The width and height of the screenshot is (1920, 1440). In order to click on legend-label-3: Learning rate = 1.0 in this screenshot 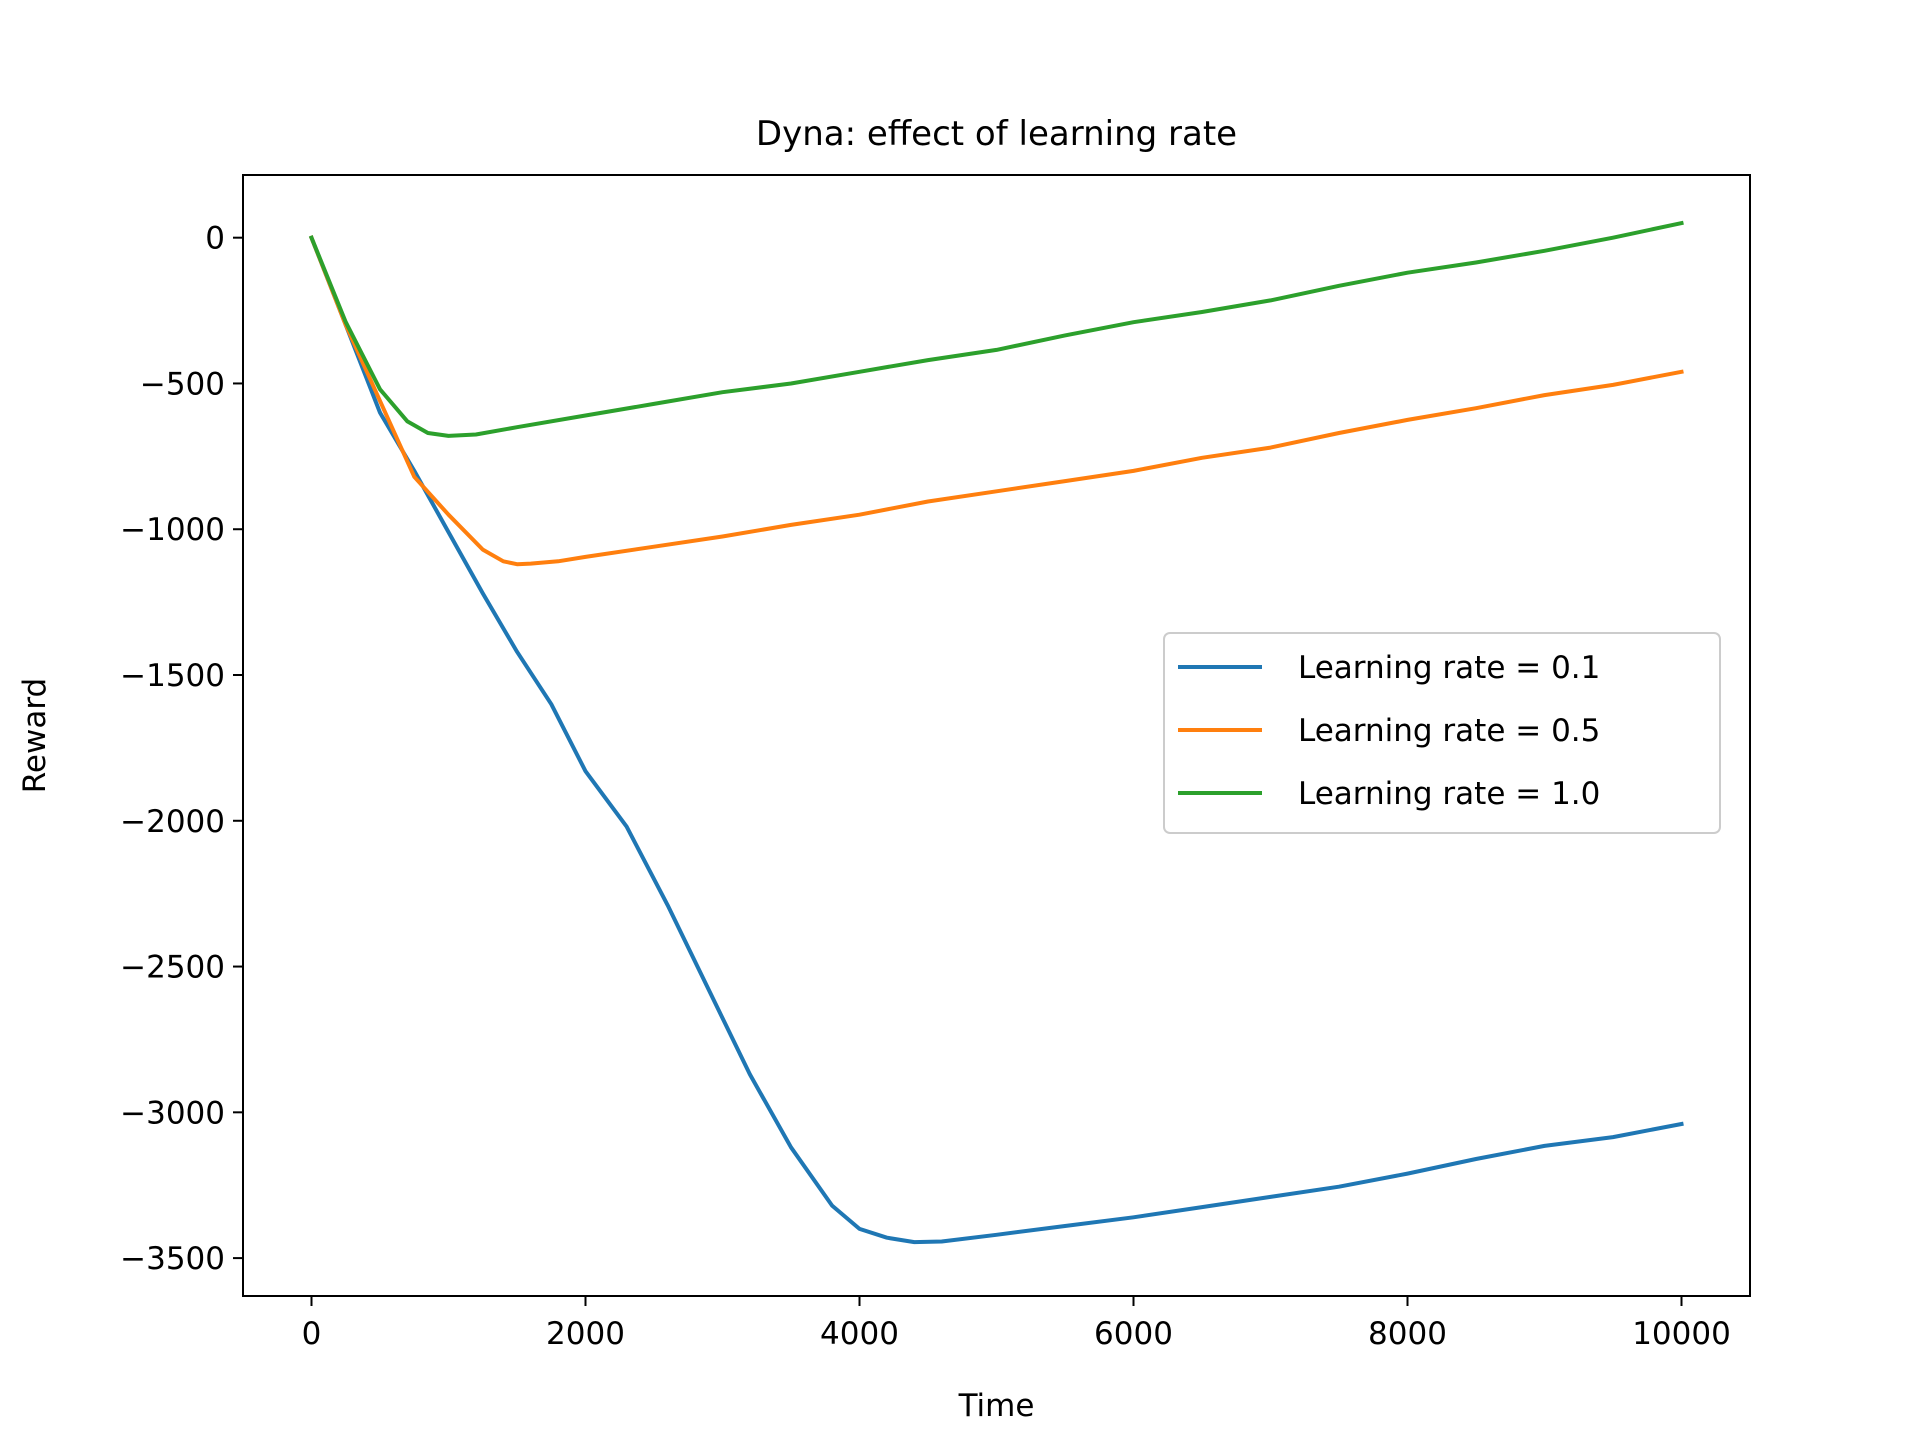, I will do `click(1449, 794)`.